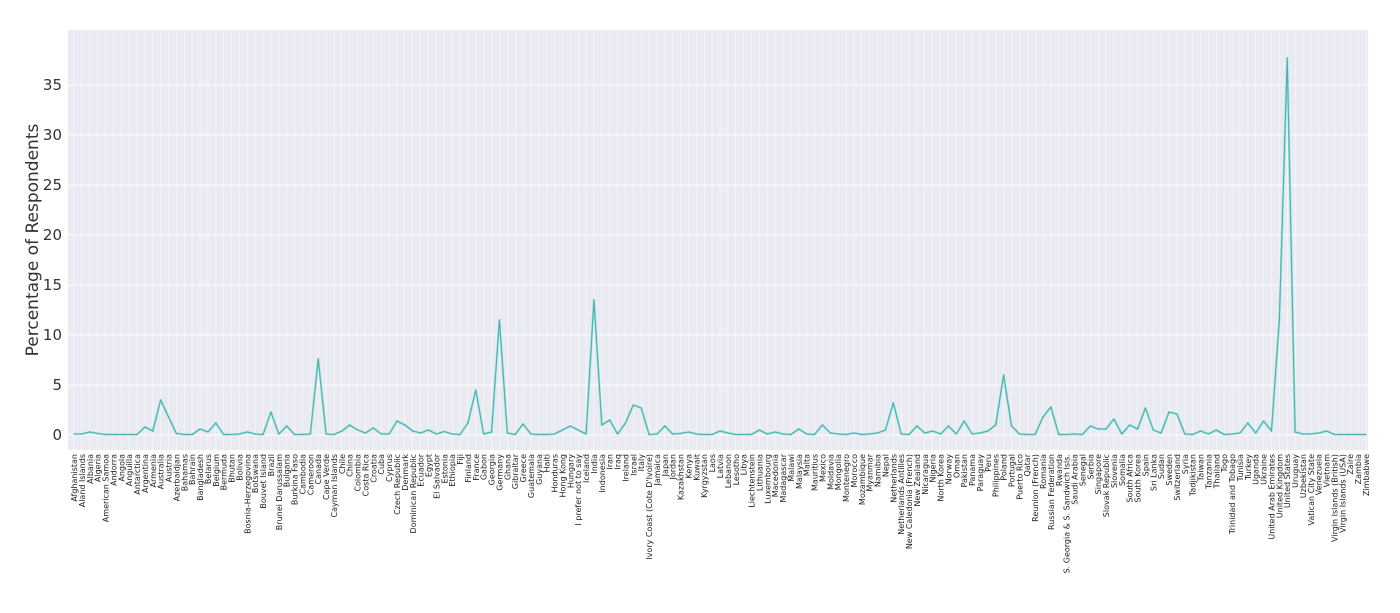  Describe the element at coordinates (318, 469) in the screenshot. I see `x-tick-label: Canada` at that location.